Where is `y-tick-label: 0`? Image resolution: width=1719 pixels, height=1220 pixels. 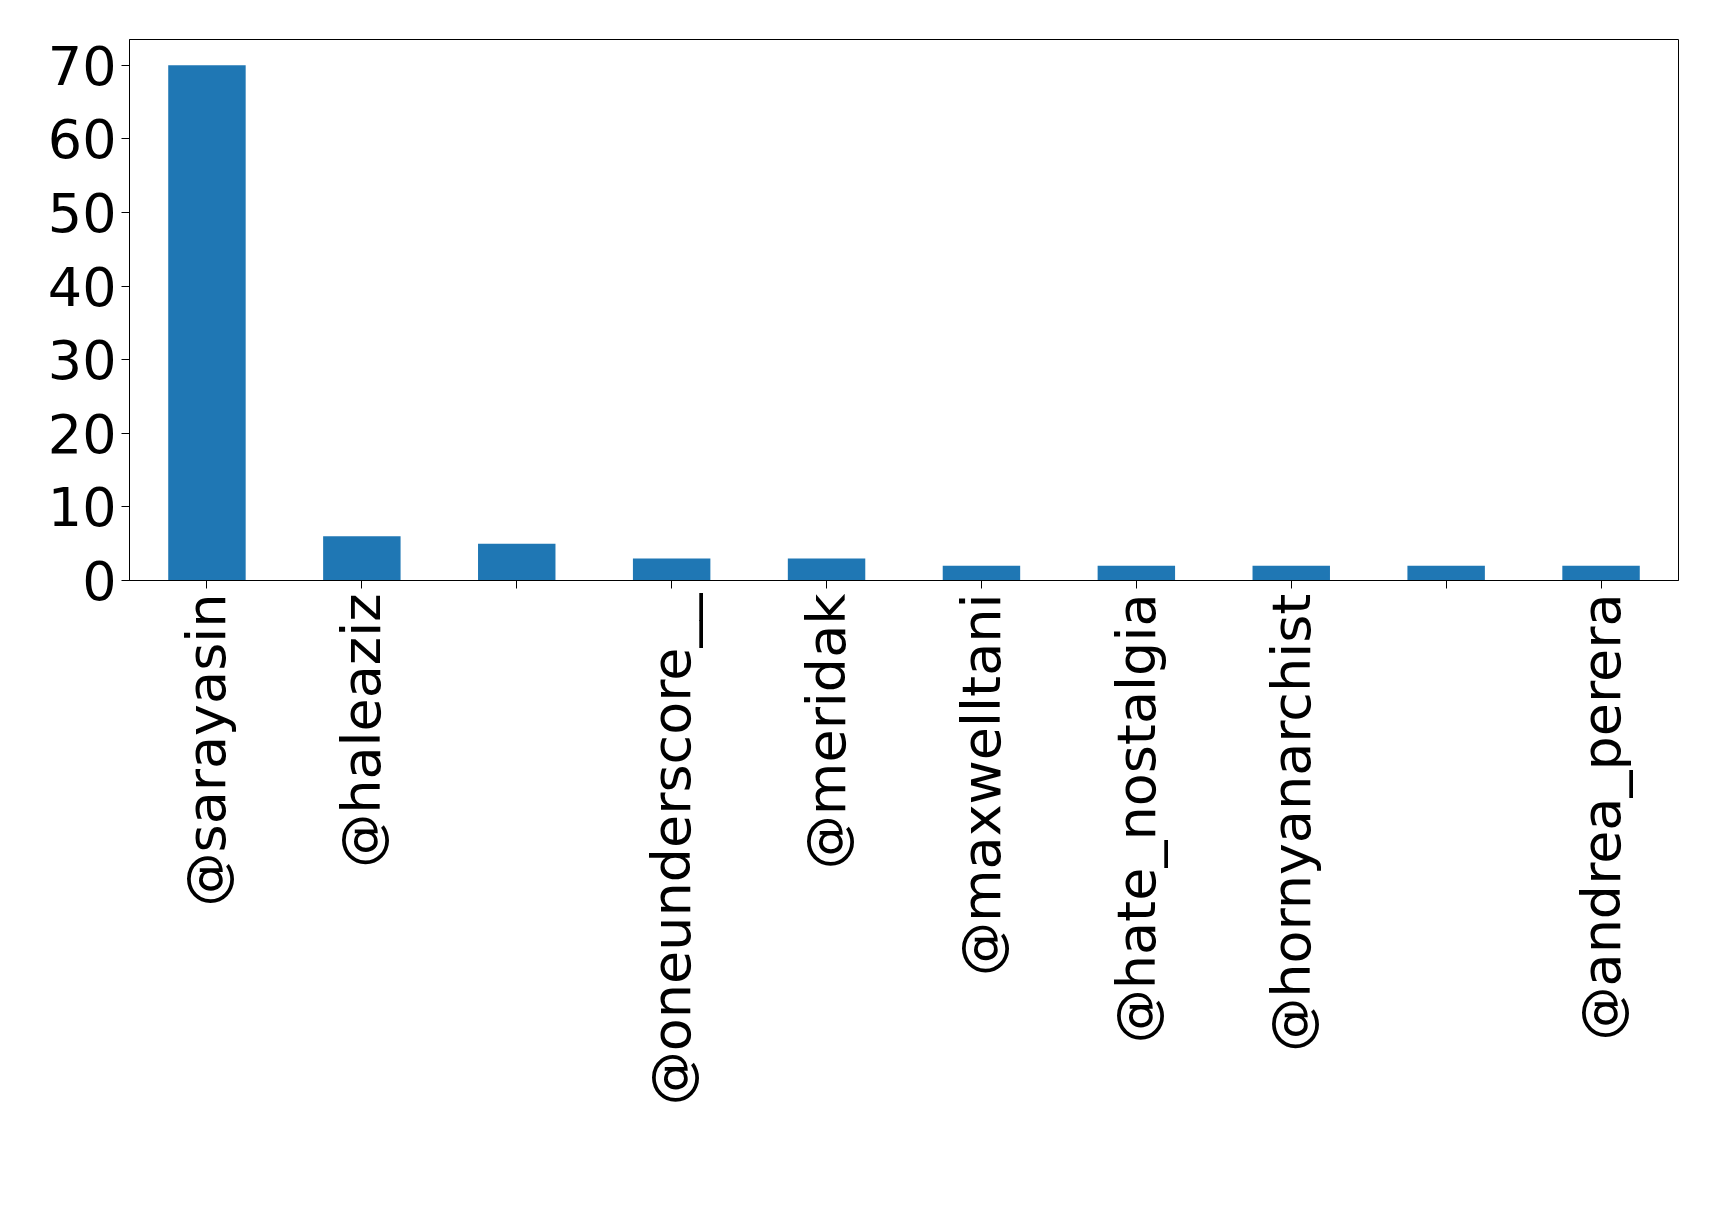 y-tick-label: 0 is located at coordinates (99, 581).